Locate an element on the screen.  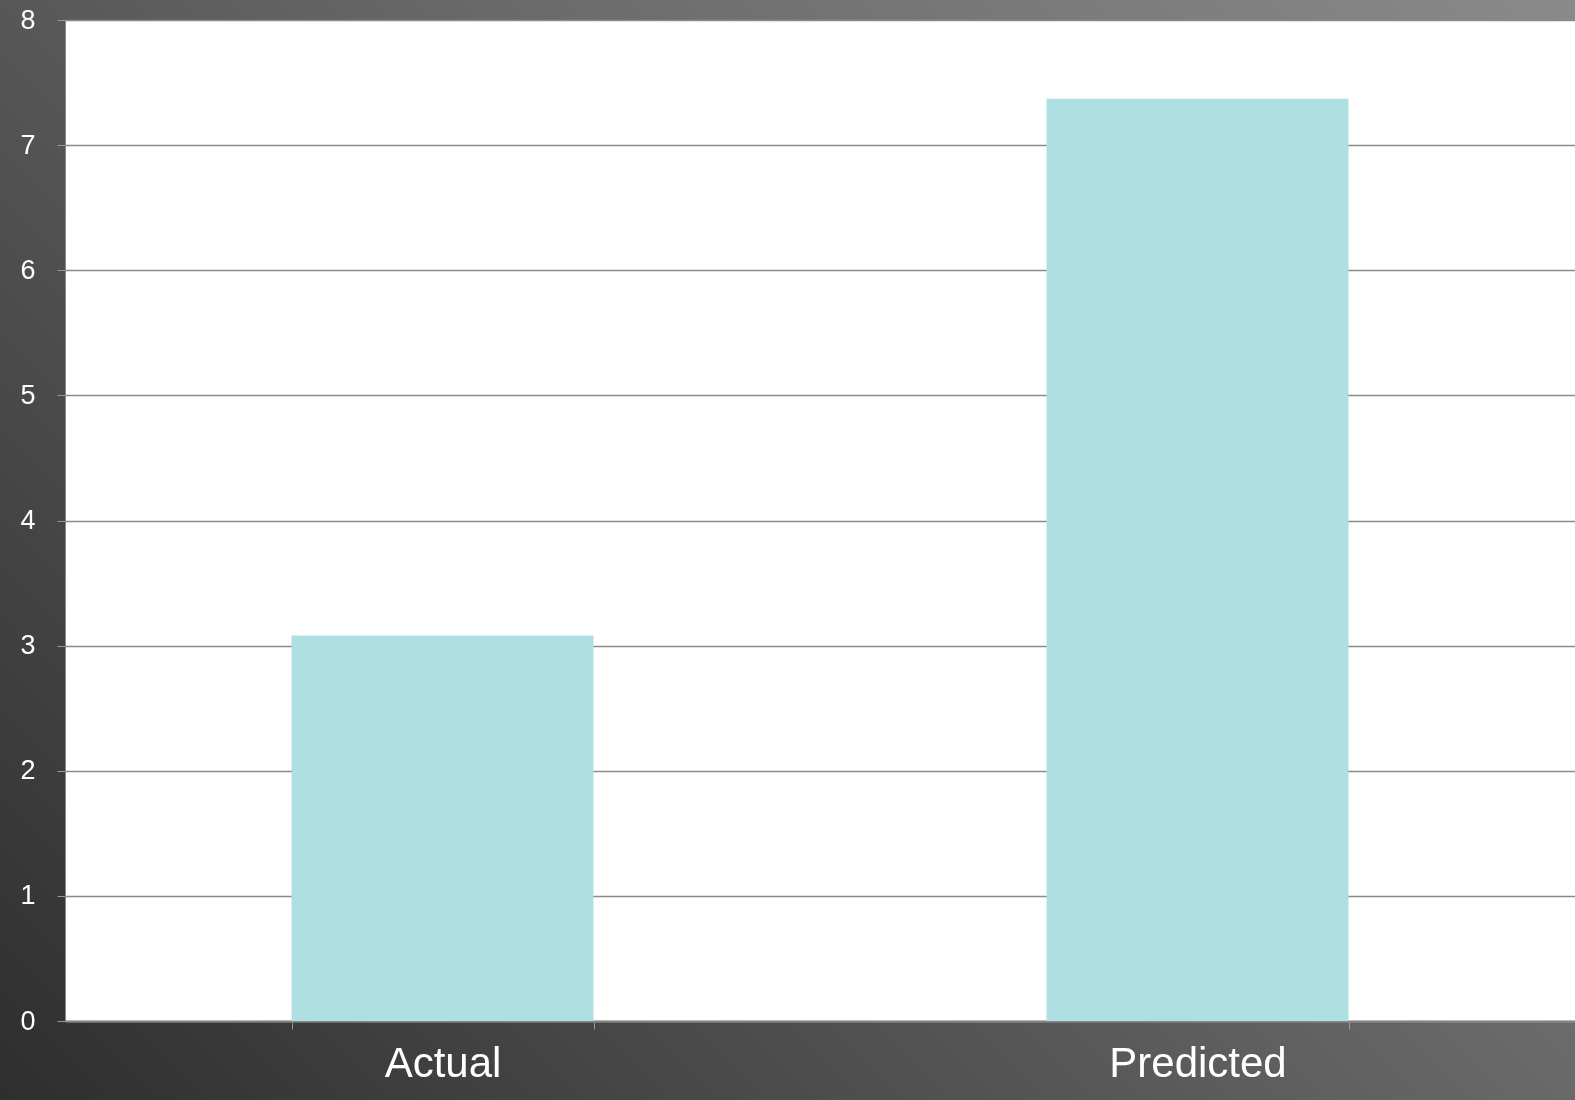
y-tick-label: 8 is located at coordinates (28, 19).